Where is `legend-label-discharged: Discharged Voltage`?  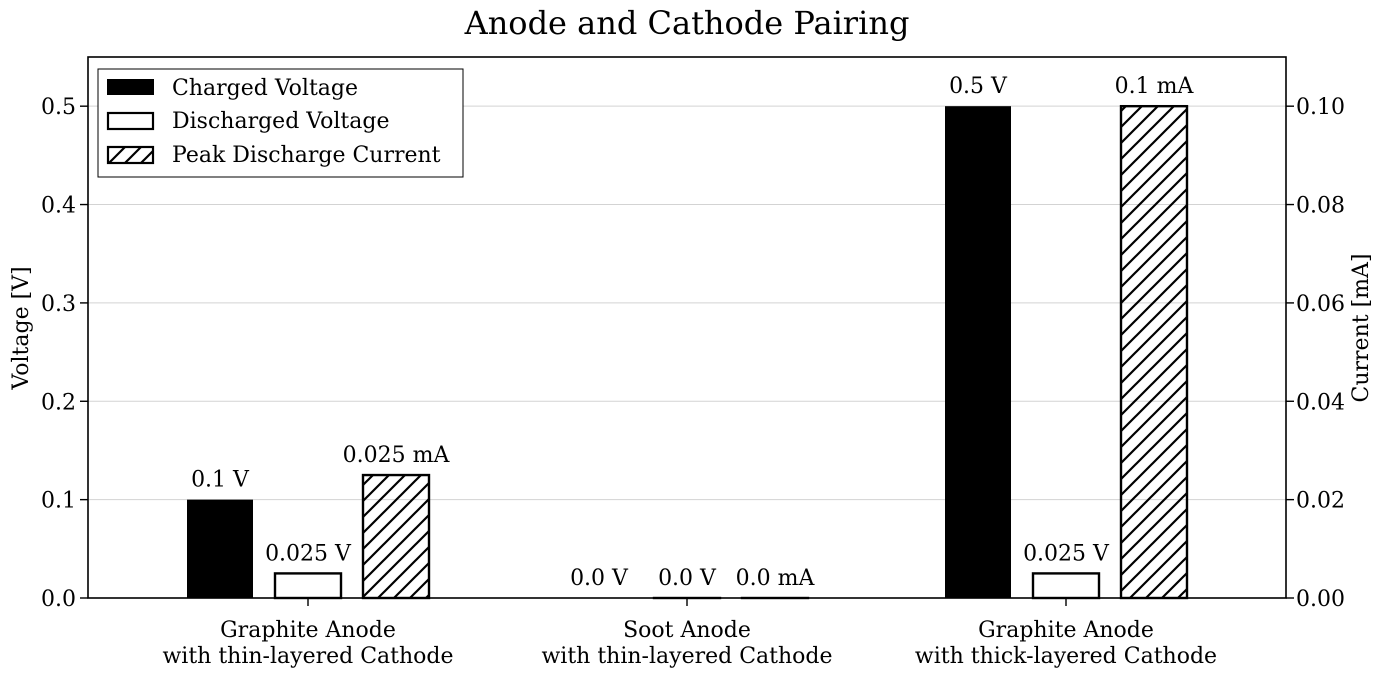
legend-label-discharged: Discharged Voltage is located at coordinates (280, 121).